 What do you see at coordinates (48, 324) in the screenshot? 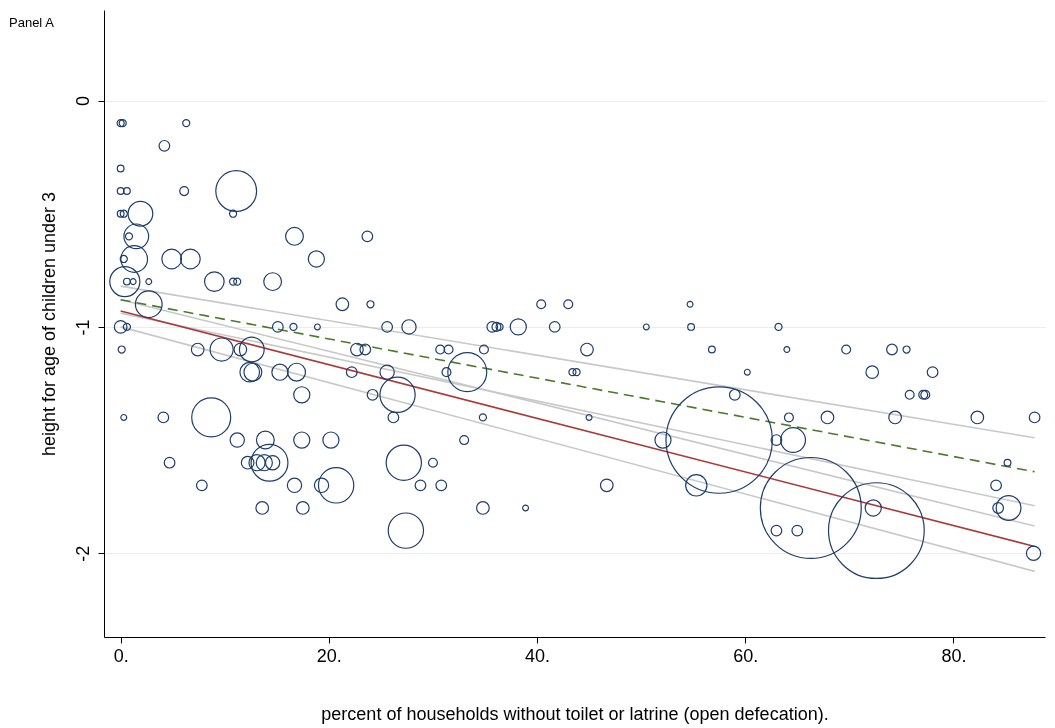
I see `y-axis-title: height for age of children under 3` at bounding box center [48, 324].